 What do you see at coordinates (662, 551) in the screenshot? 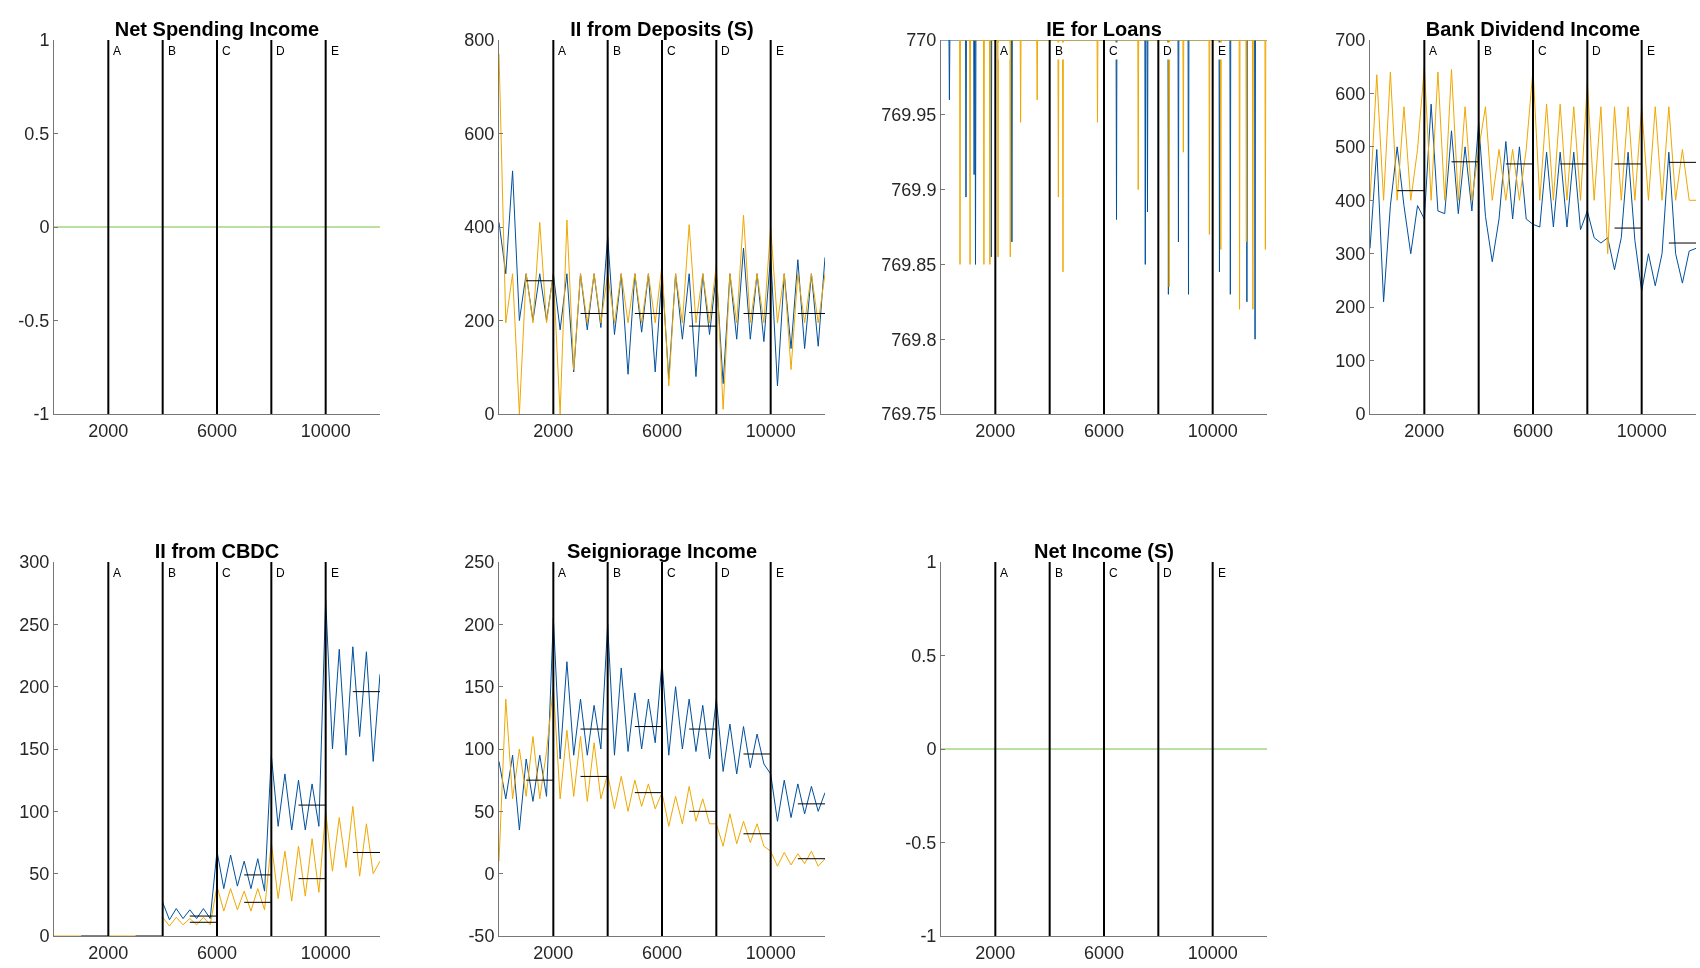
I see `chart-title: Seigniorage Income` at bounding box center [662, 551].